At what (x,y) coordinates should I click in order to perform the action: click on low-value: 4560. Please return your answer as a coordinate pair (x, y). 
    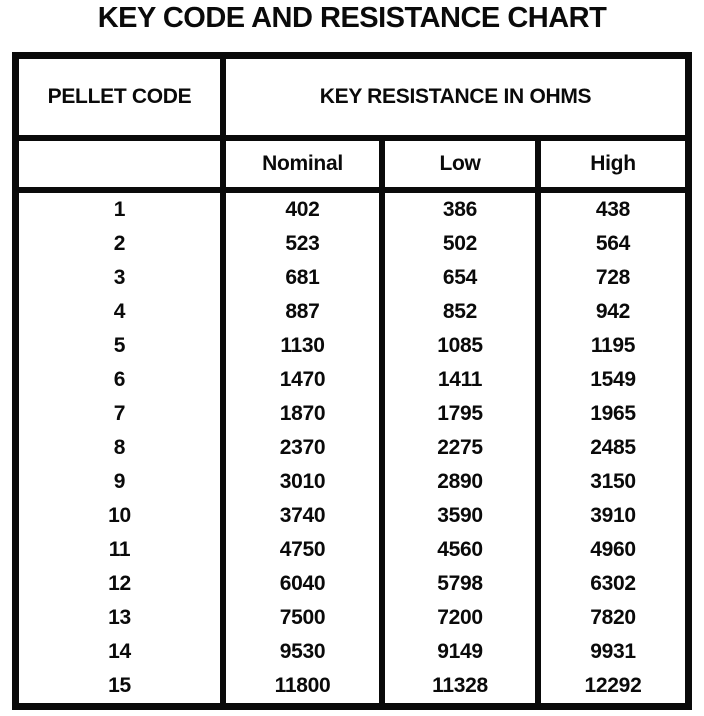
    Looking at the image, I should click on (463, 550).